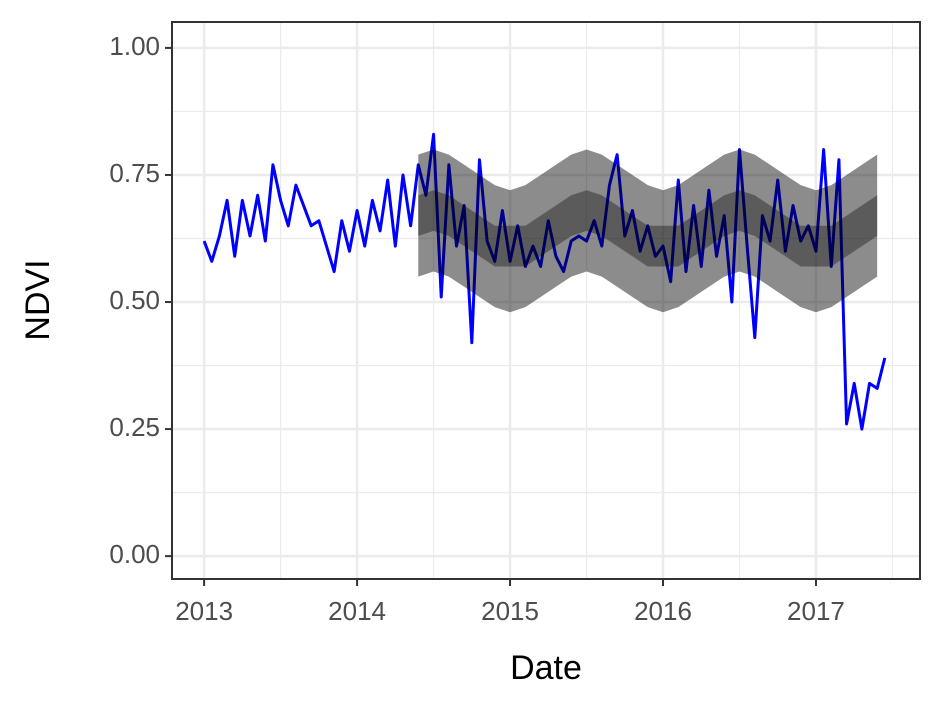 The height and width of the screenshot is (708, 944). Describe the element at coordinates (134, 173) in the screenshot. I see `y-tick-label: 0.75` at that location.